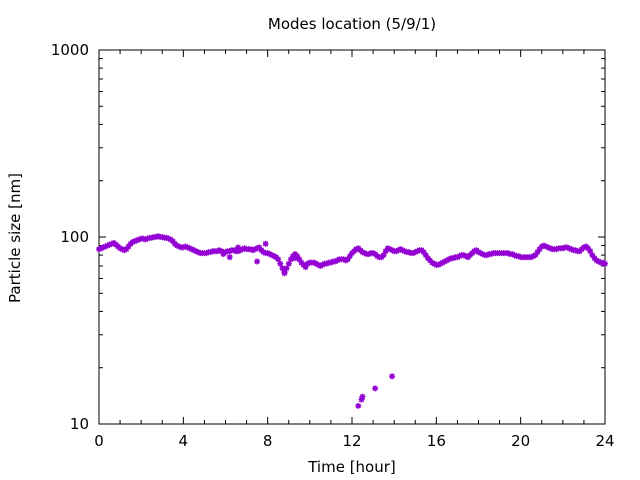  I want to click on x-axis-label: Time [hour], so click(351, 467).